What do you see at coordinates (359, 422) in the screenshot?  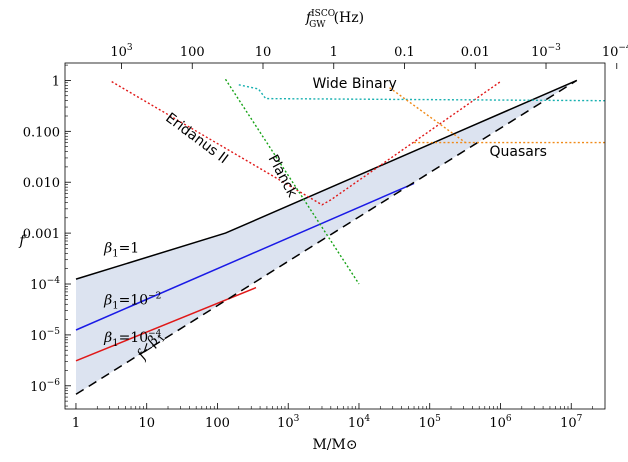 I see `x-tick-label: 10⁴` at bounding box center [359, 422].